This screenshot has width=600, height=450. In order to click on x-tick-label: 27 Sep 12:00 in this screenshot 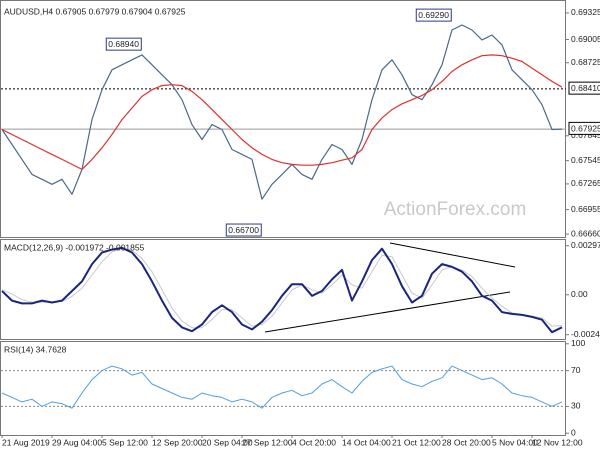, I will do `click(267, 442)`.